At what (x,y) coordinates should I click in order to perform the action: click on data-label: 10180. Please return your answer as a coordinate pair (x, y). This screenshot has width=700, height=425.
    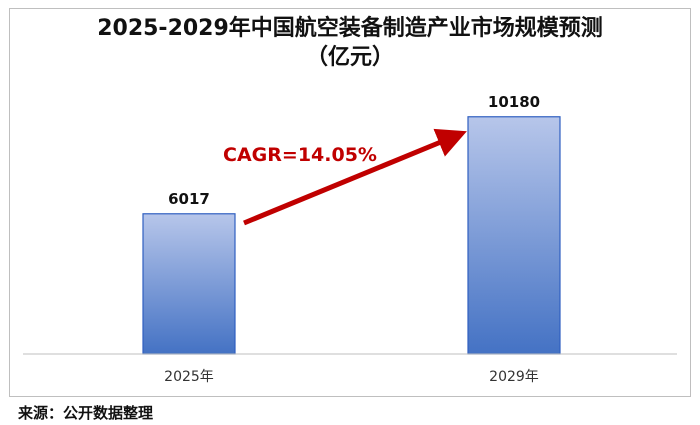
    Looking at the image, I should click on (514, 102).